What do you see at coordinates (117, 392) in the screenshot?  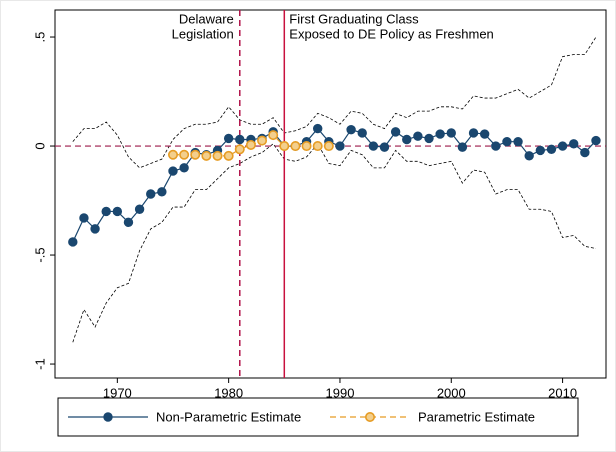 I see `x-tick-label: 1970` at bounding box center [117, 392].